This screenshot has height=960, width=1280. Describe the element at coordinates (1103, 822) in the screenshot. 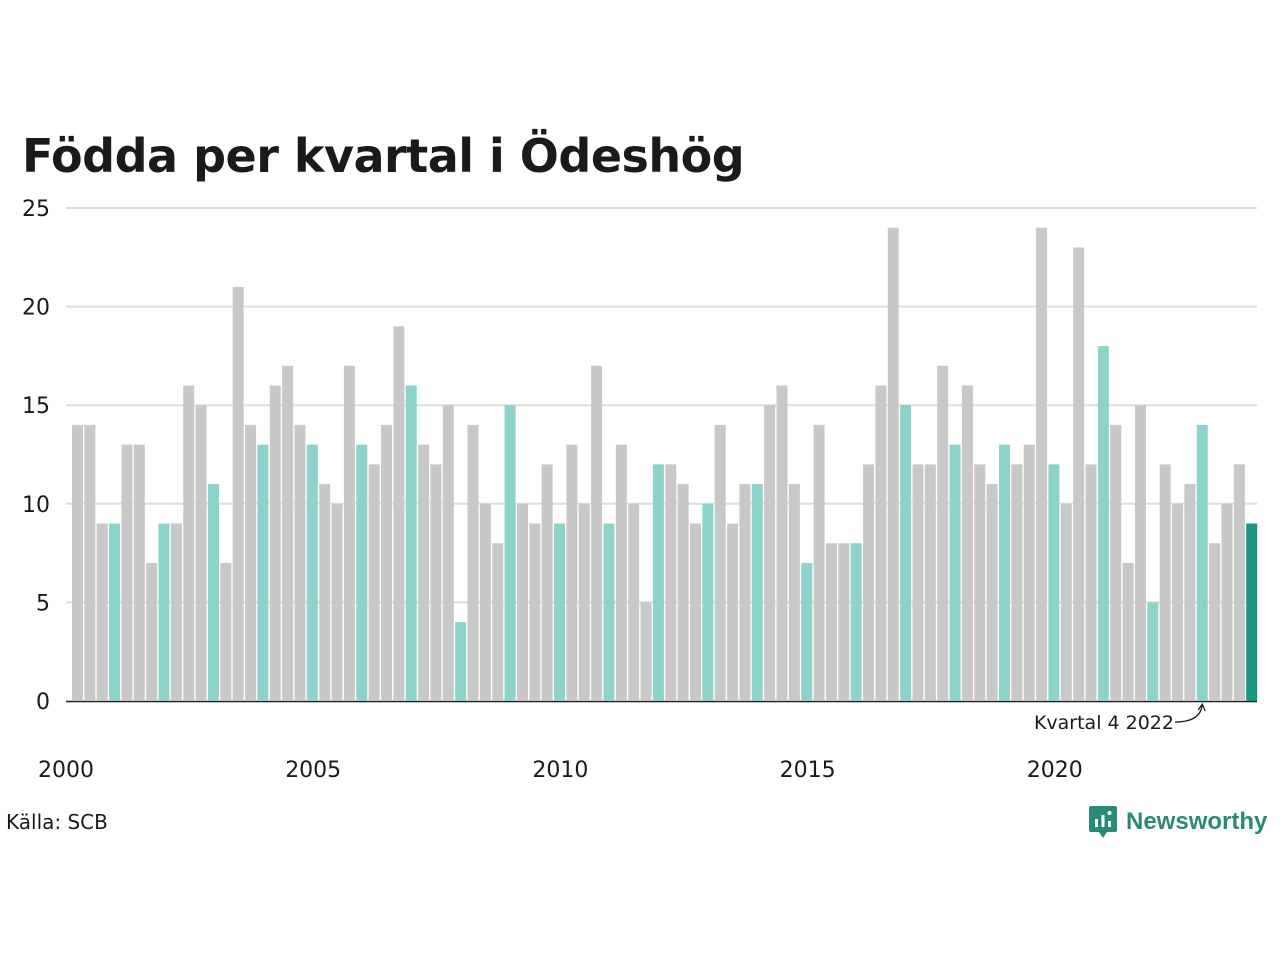

I see `chat-bubble-bar-chart-icon` at that location.